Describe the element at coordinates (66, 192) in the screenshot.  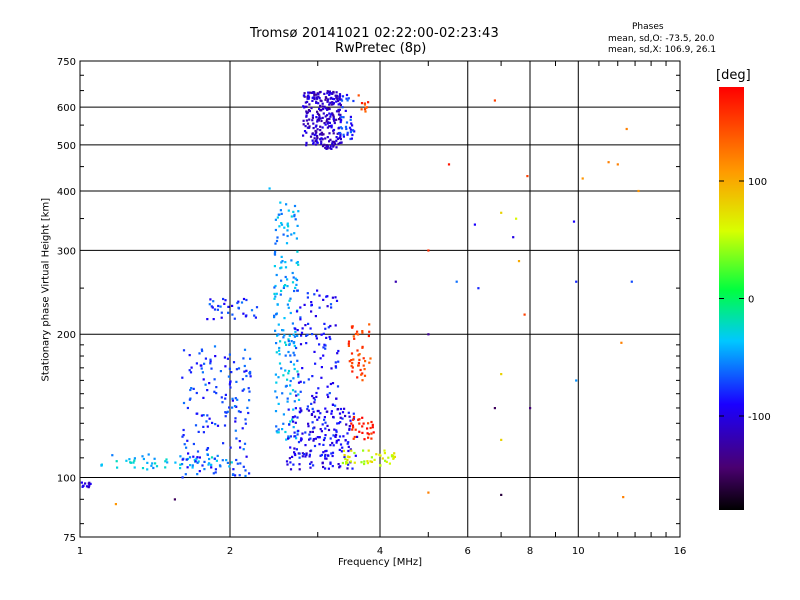
I see `y-tick-label: 400` at that location.